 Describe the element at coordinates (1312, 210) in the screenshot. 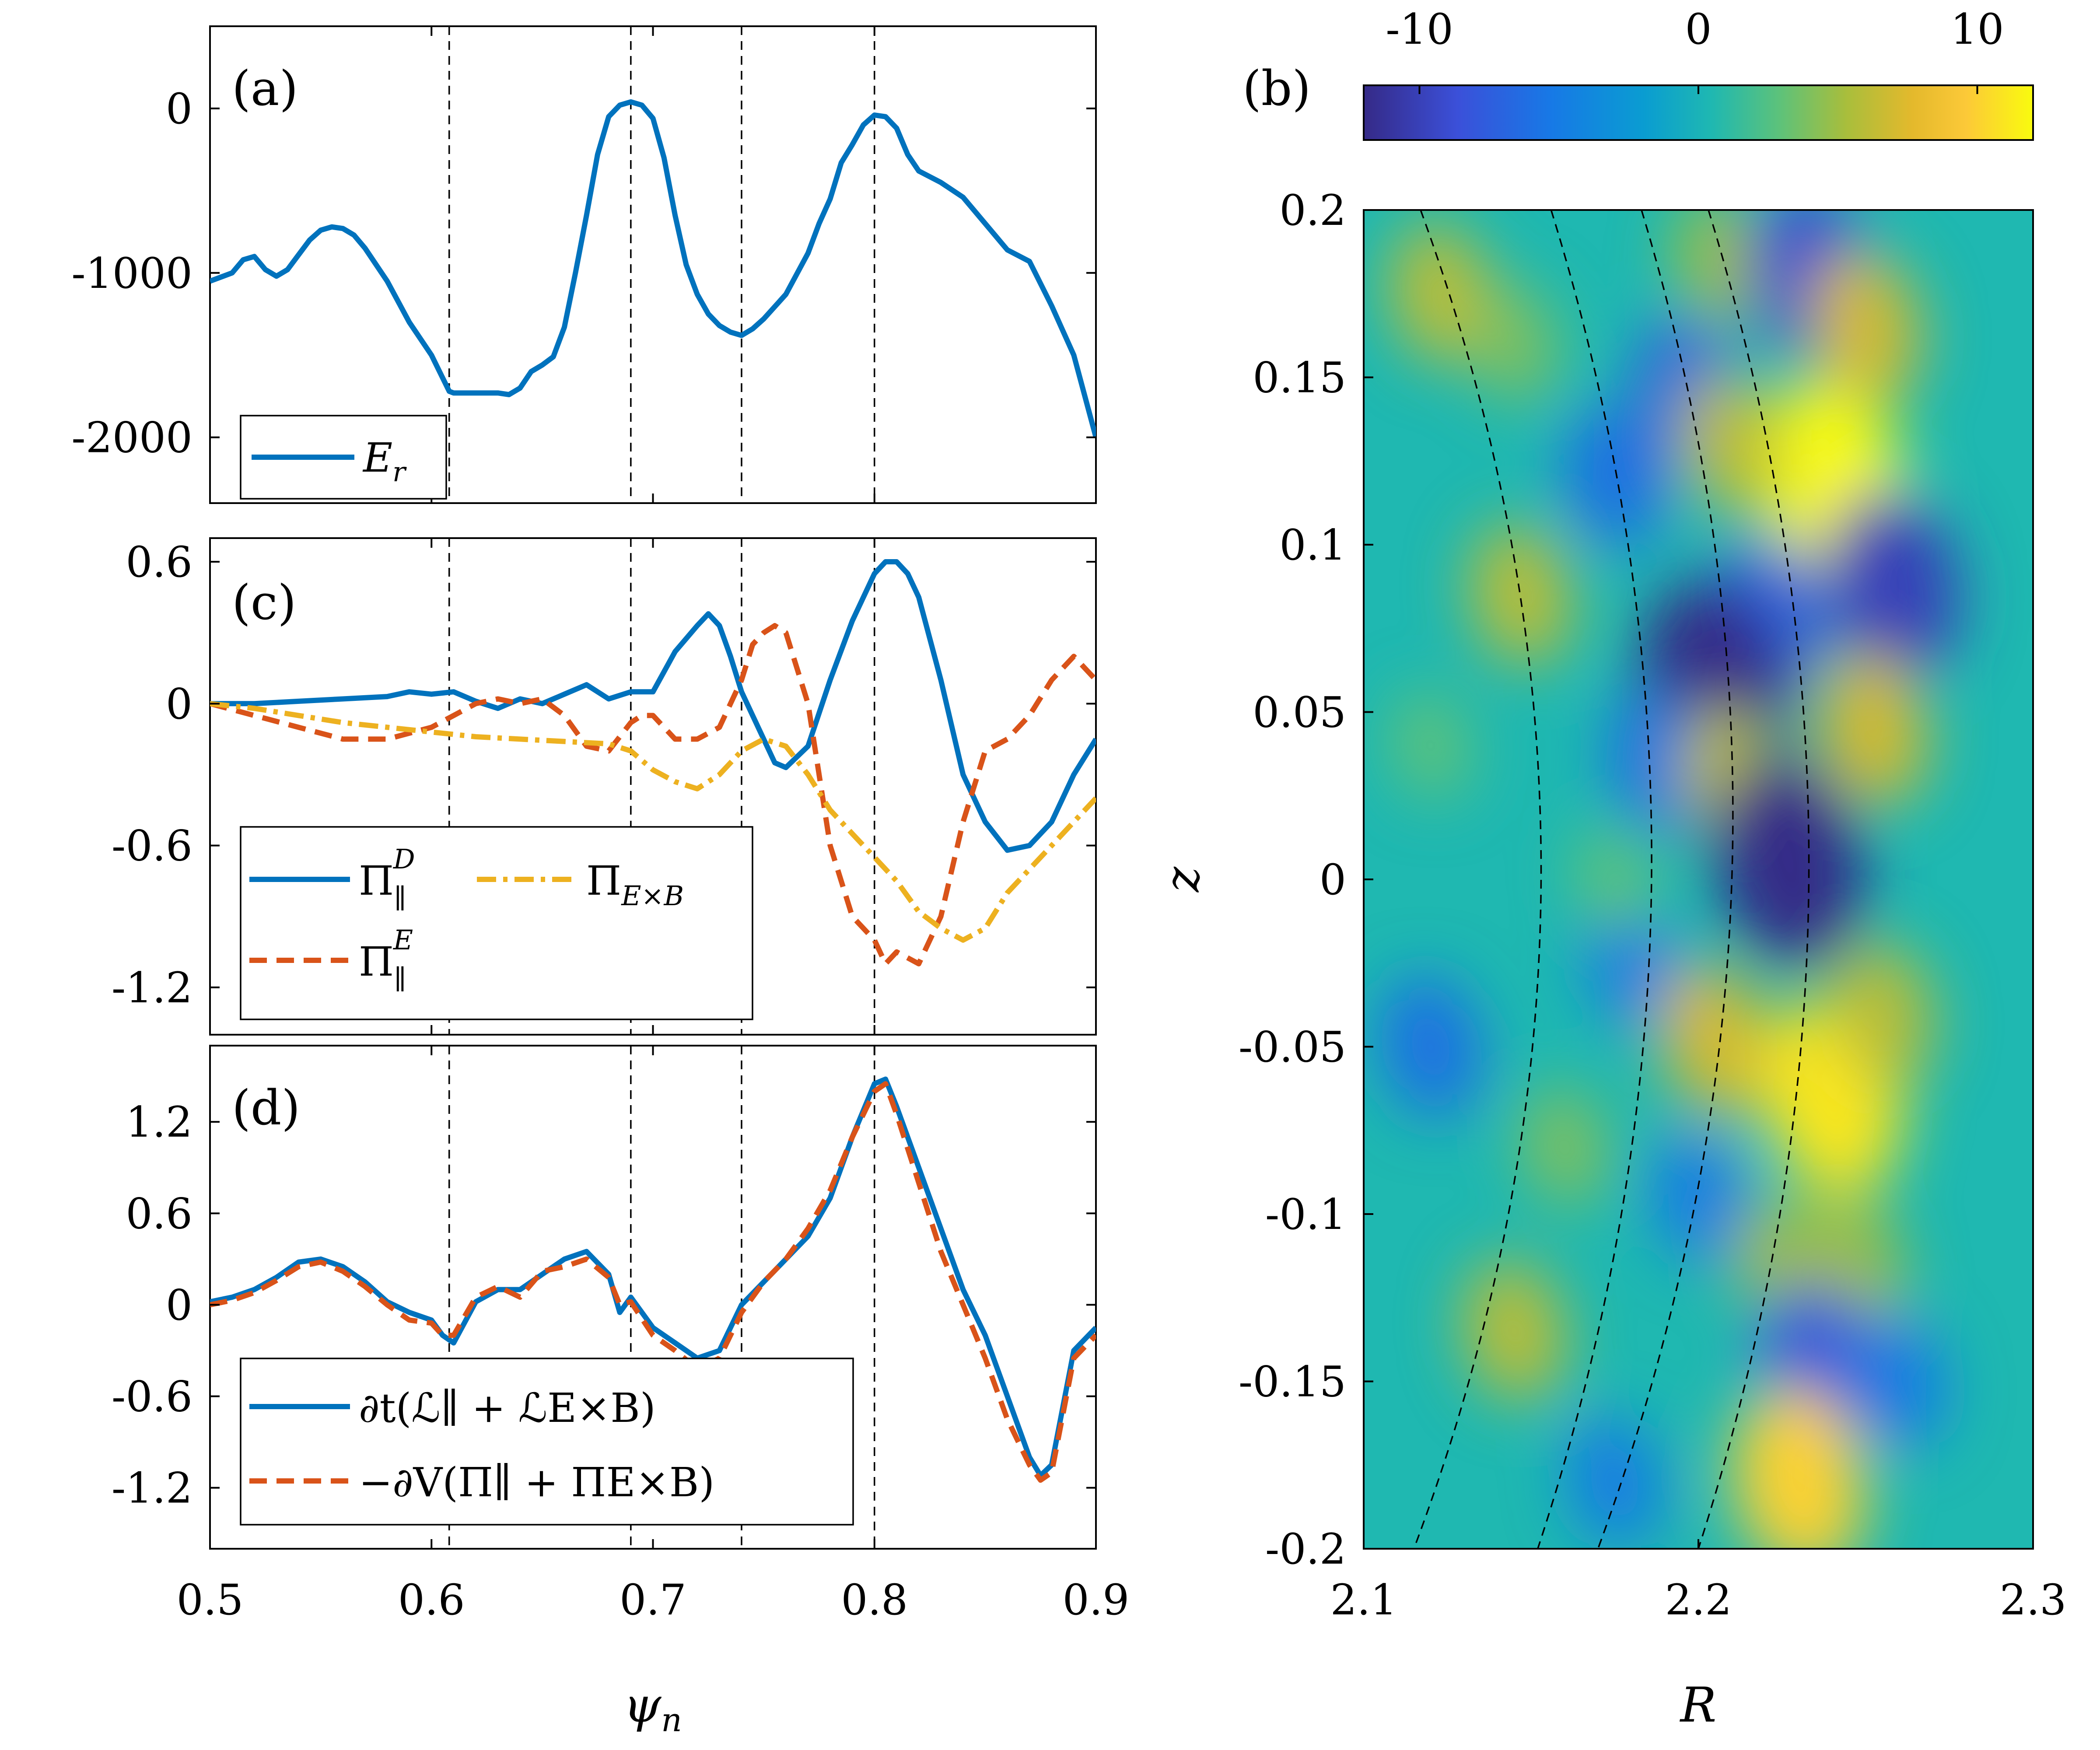

I see `ytick-label-b: 0.2` at that location.